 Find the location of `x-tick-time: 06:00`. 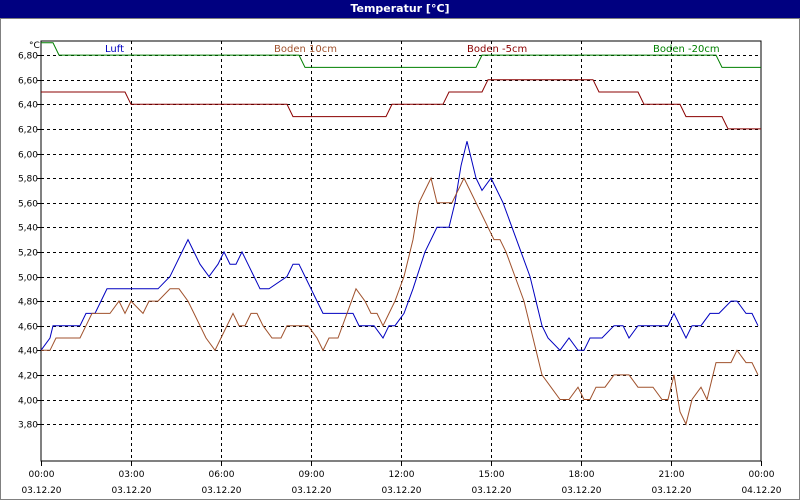

x-tick-time: 06:00 is located at coordinates (222, 475).